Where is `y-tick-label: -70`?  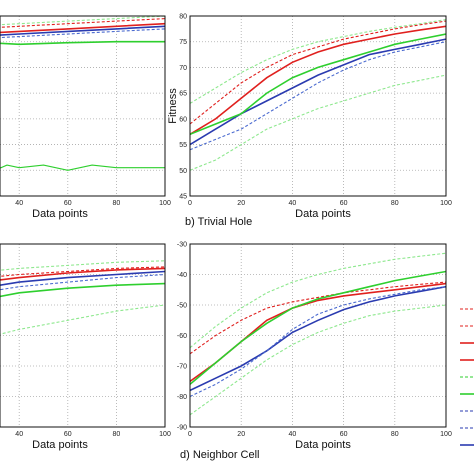 y-tick-label: -70 is located at coordinates (182, 367).